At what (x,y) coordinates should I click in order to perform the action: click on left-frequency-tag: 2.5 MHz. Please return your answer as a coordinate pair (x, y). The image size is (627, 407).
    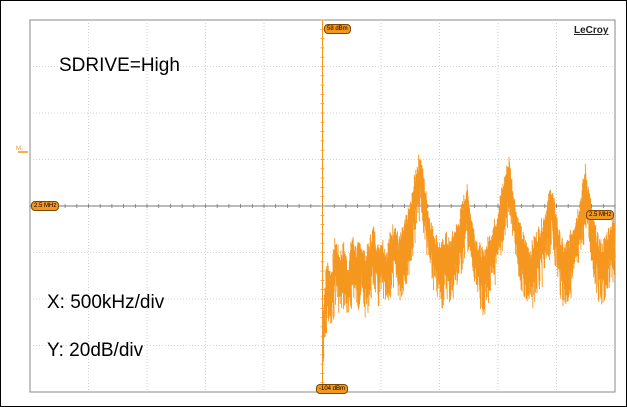
    Looking at the image, I should click on (45, 206).